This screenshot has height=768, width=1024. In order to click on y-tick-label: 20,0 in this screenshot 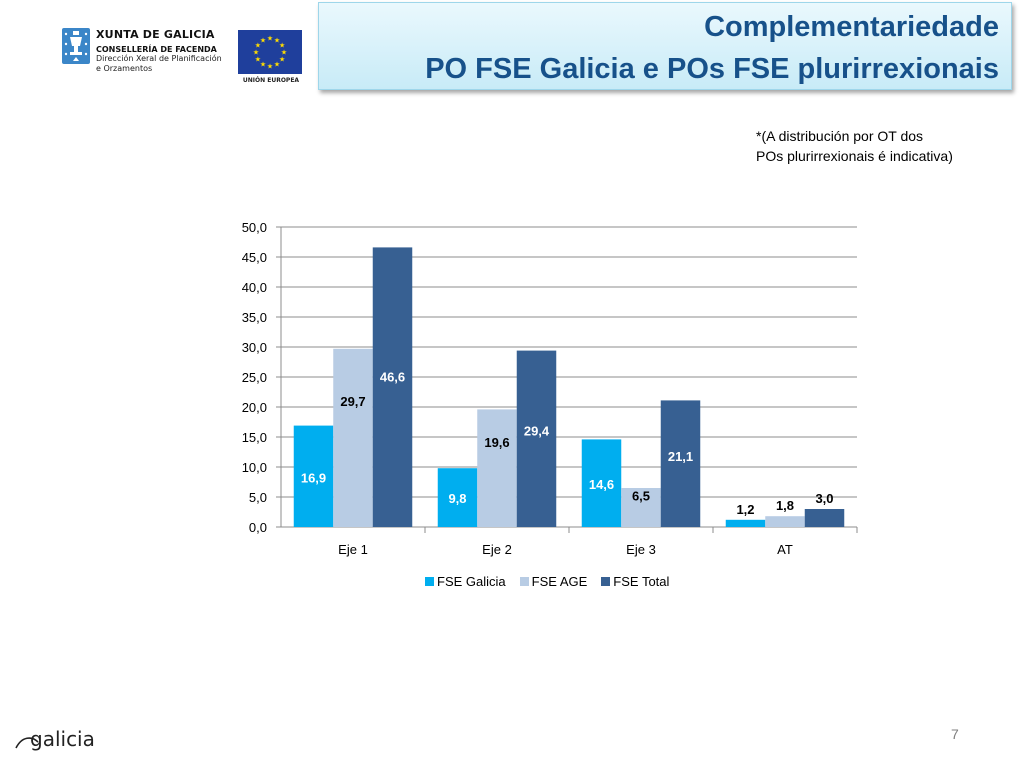, I will do `click(254, 407)`.